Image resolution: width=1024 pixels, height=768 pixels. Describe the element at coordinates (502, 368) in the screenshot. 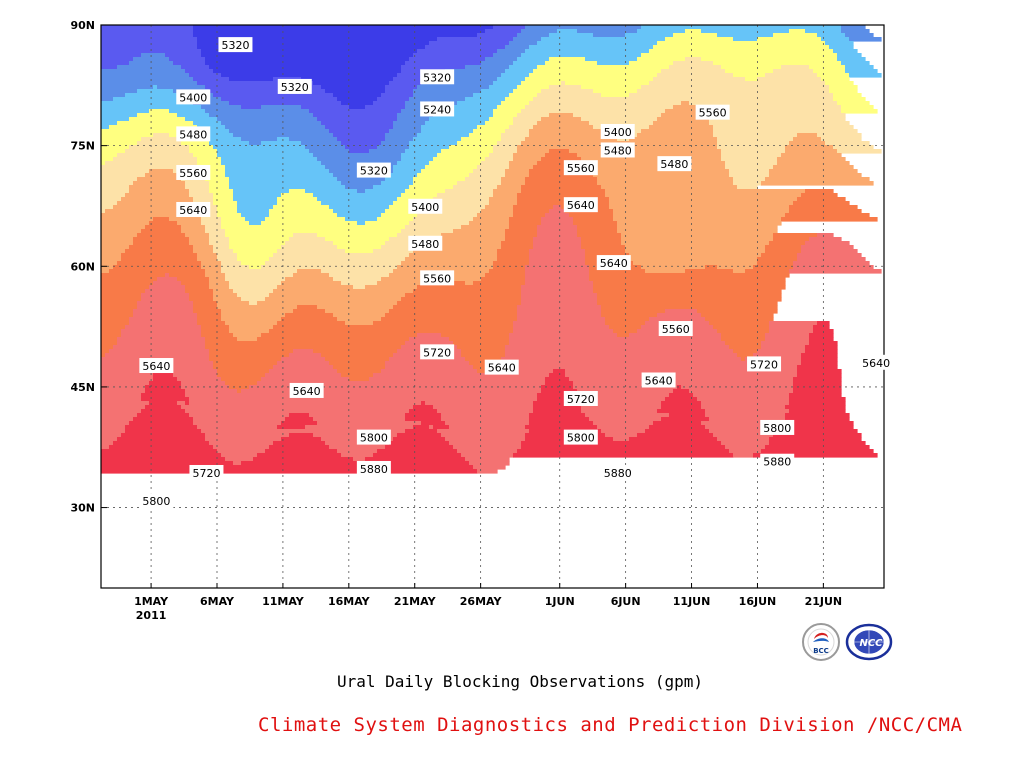

I see `contour-label-text: 5640` at that location.